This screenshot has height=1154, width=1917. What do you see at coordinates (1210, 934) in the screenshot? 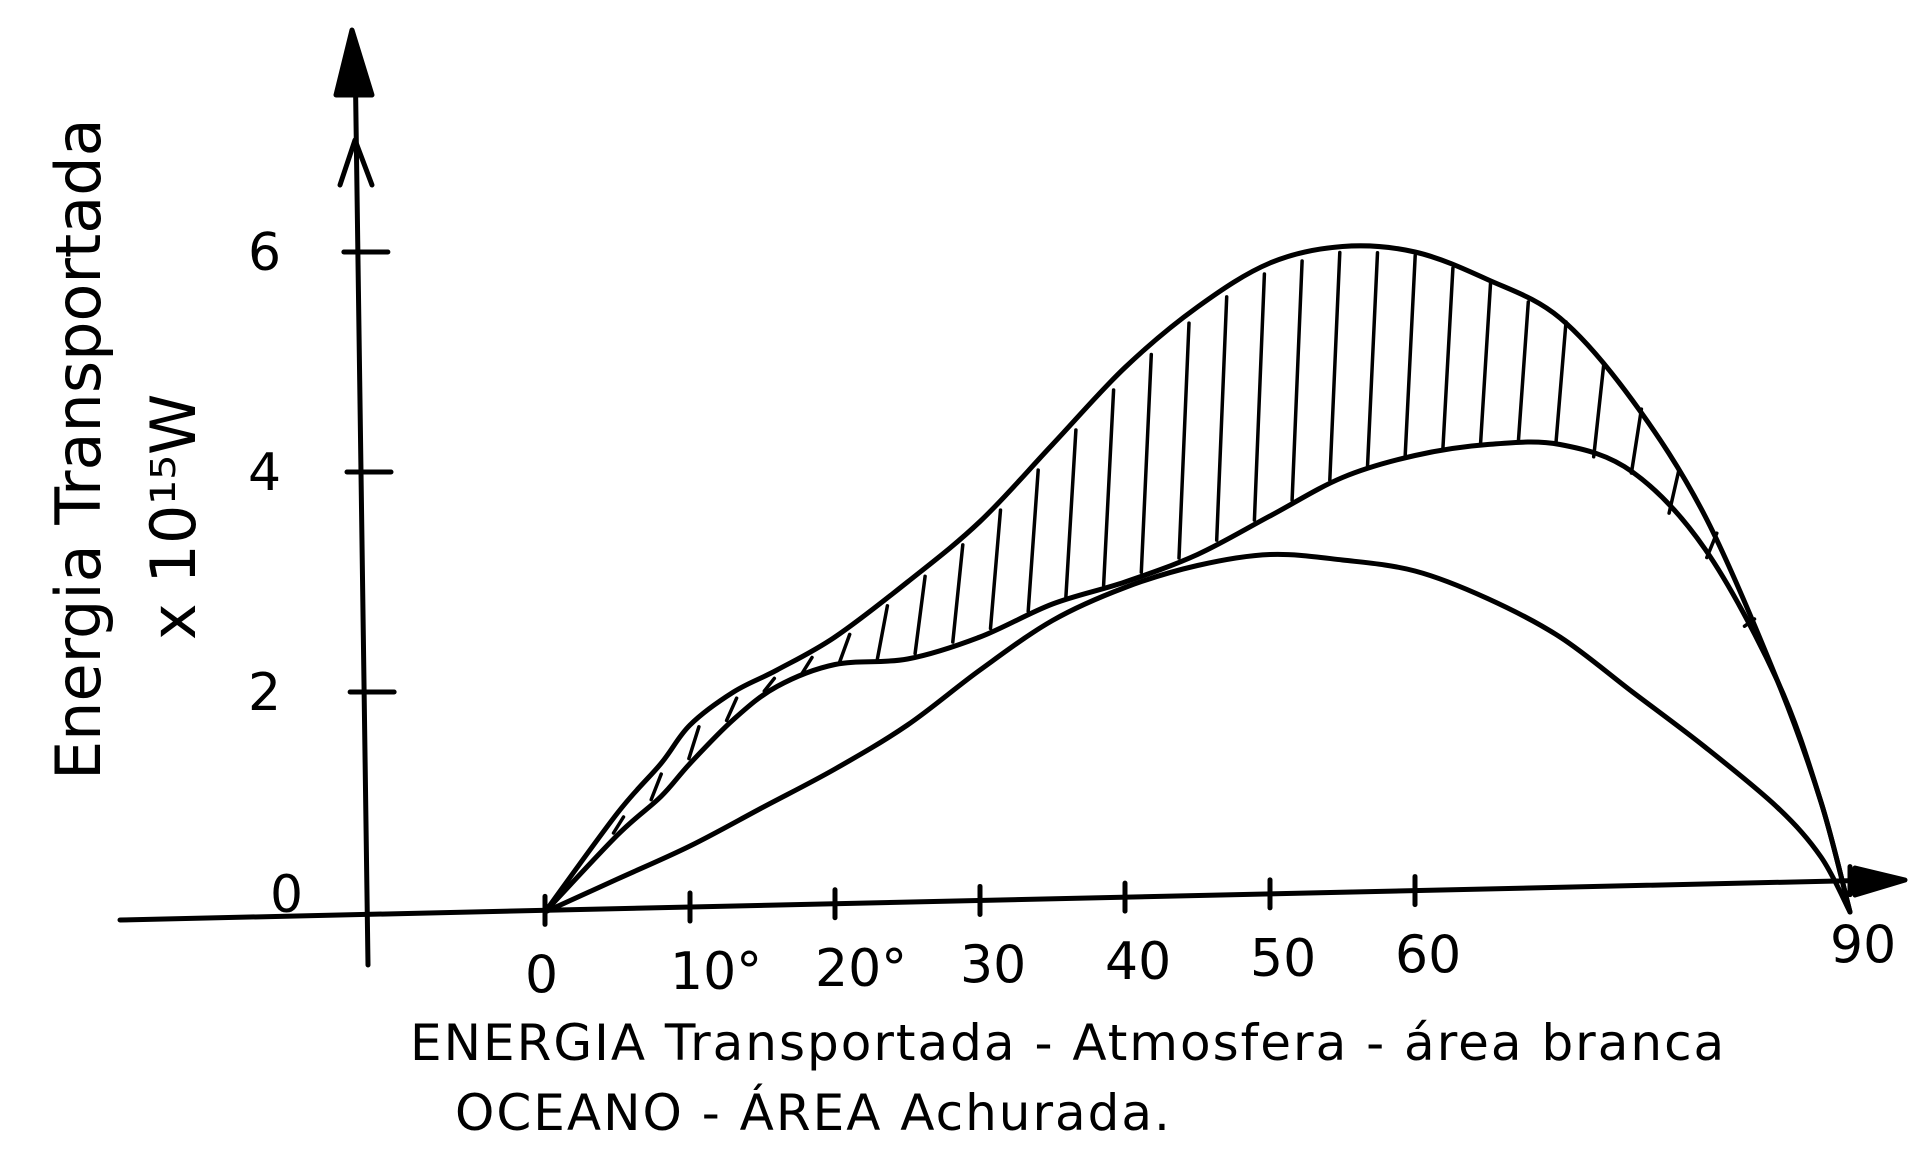
I see `x-ticks: 0 10° 20° 30 40 50 60 90` at bounding box center [1210, 934].